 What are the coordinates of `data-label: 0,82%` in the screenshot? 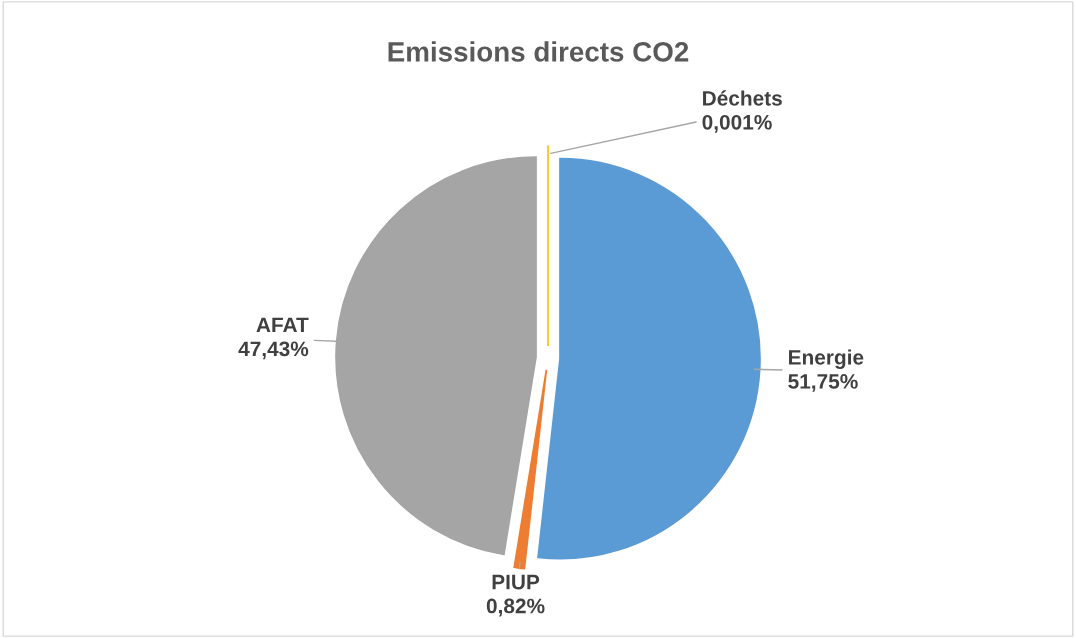 It's located at (515, 607).